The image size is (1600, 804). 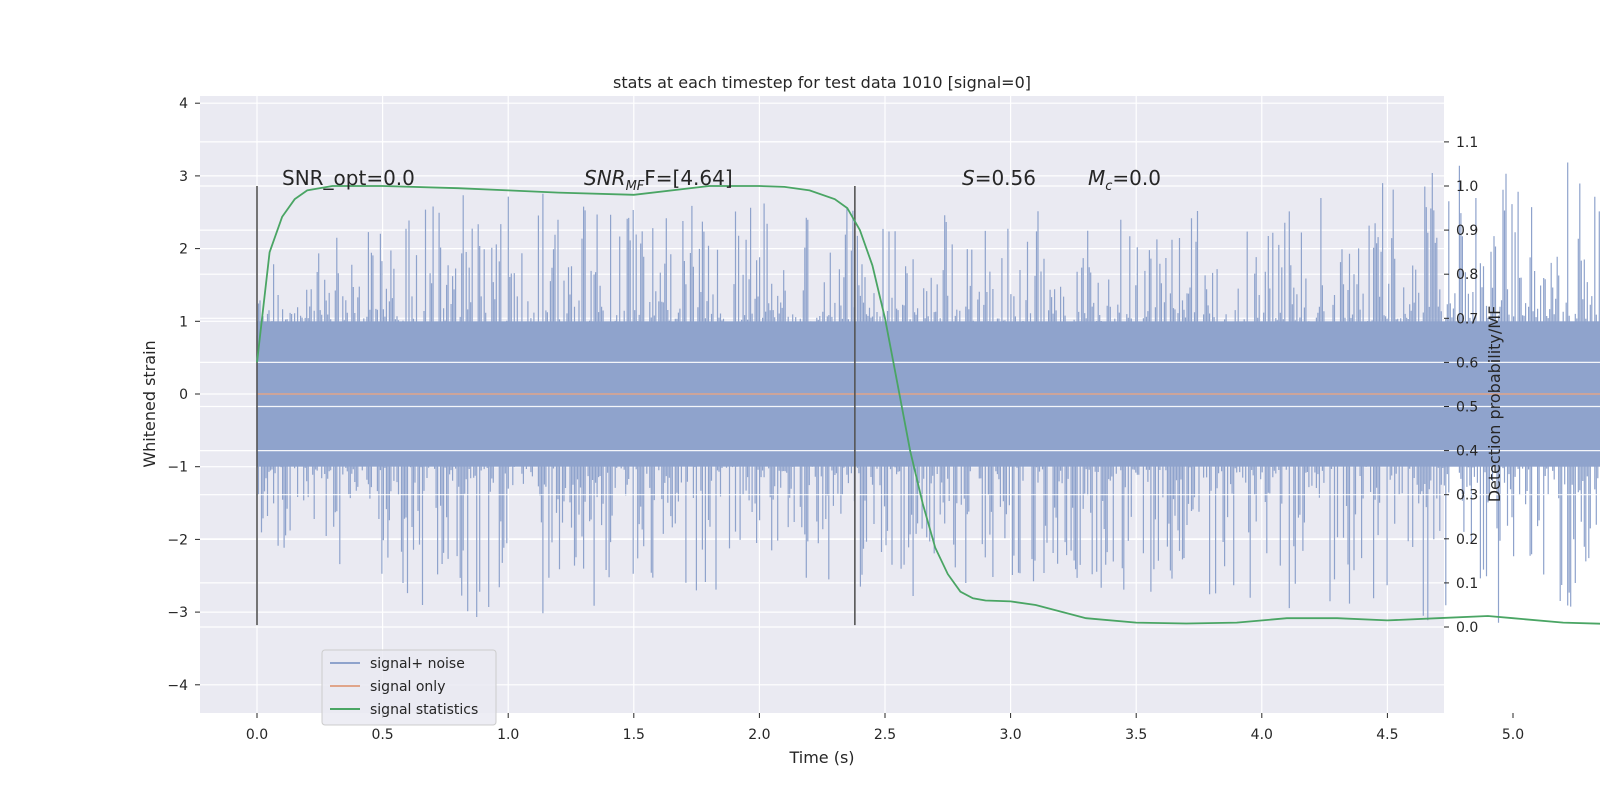 What do you see at coordinates (1513, 735) in the screenshot?
I see `x-tick-label: 5.0` at bounding box center [1513, 735].